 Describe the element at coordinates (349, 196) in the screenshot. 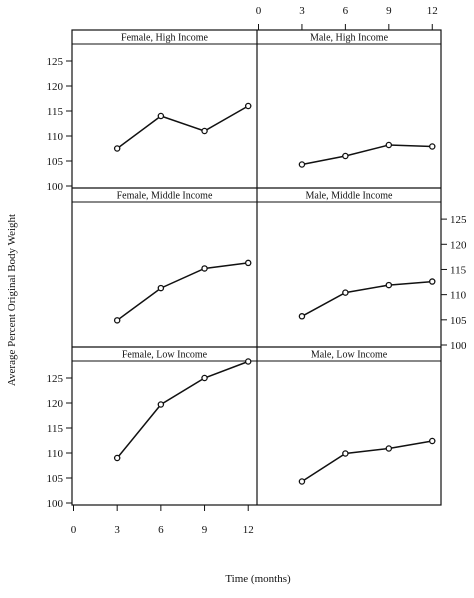

I see `panel-strip-title: Male, Middle Income` at that location.